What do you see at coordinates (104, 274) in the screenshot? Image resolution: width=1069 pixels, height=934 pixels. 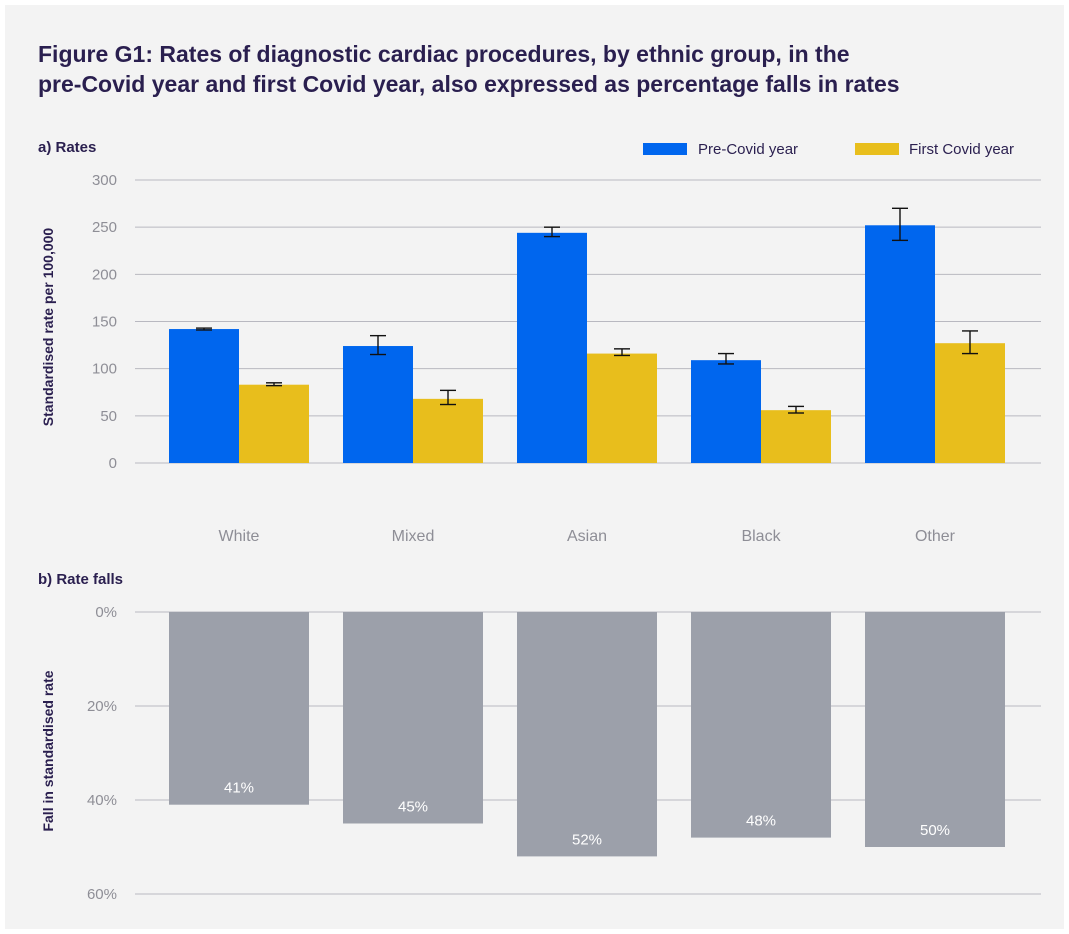 I see `panel-a-y-tick-label: 200` at bounding box center [104, 274].